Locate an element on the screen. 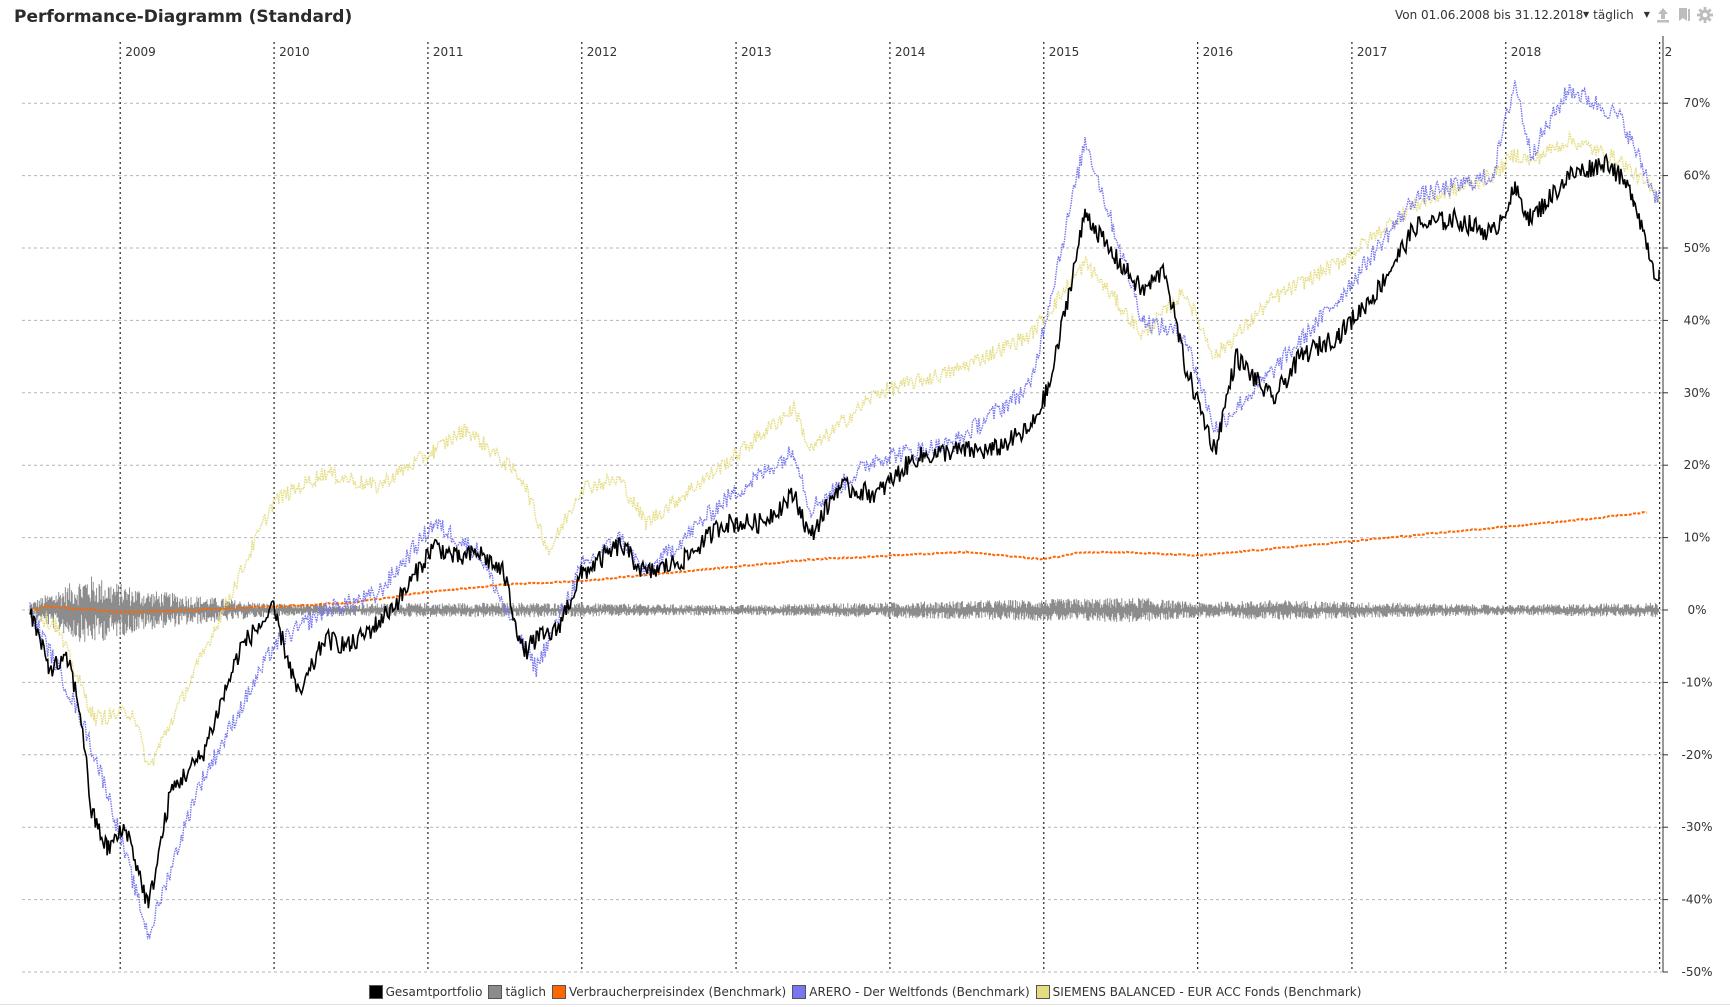 The height and width of the screenshot is (1007, 1730). y-tick-label: -20% is located at coordinates (1696, 755).